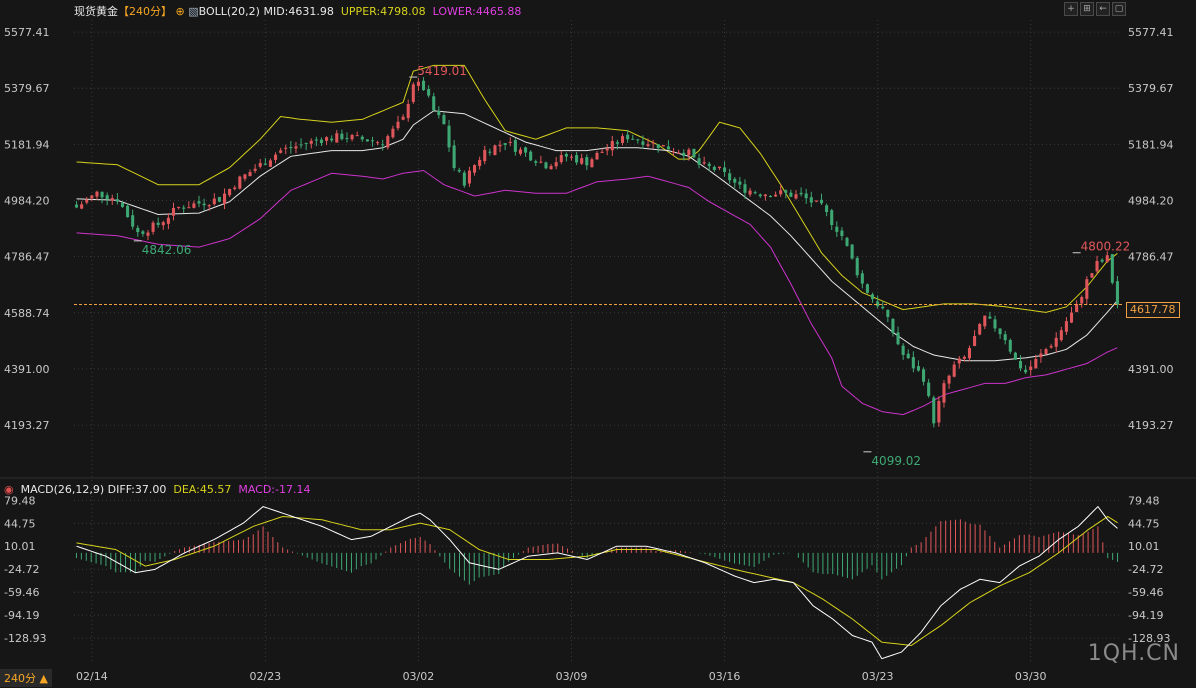 This screenshot has height=688, width=1196. Describe the element at coordinates (1149, 638) in the screenshot. I see `macd-y-tick-right: -128.93` at that location.